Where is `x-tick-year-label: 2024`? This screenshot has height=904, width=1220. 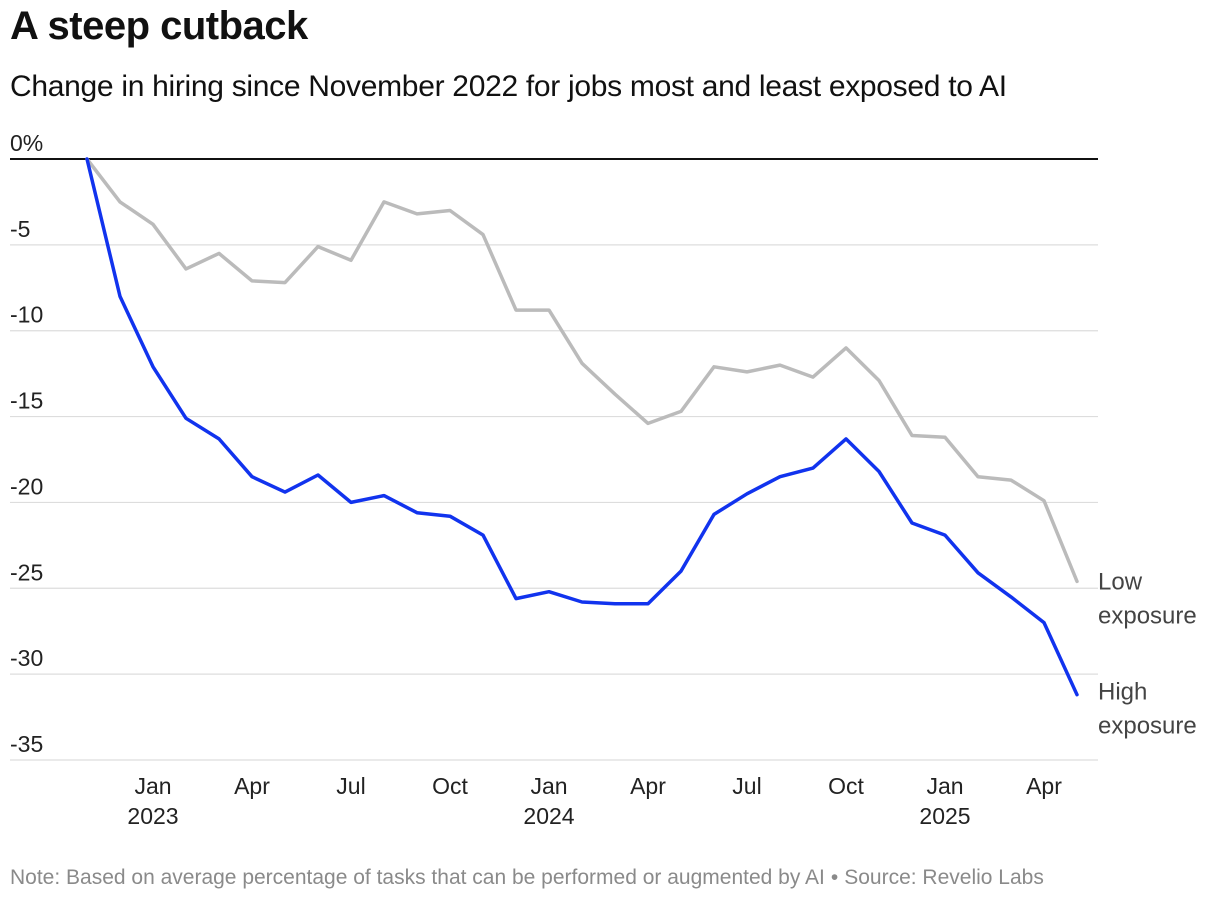 x-tick-year-label: 2024 is located at coordinates (548, 816).